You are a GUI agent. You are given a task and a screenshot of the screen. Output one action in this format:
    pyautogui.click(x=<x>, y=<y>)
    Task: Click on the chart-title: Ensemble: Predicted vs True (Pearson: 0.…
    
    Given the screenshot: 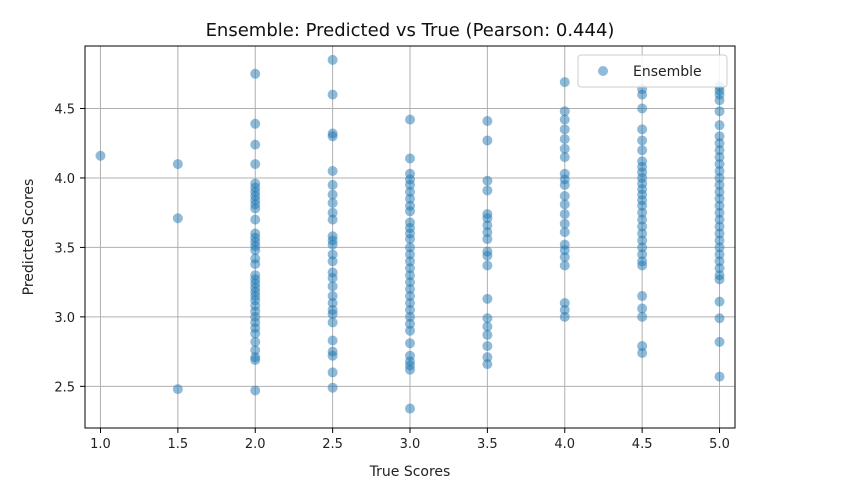 What is the action you would take?
    pyautogui.click(x=410, y=30)
    